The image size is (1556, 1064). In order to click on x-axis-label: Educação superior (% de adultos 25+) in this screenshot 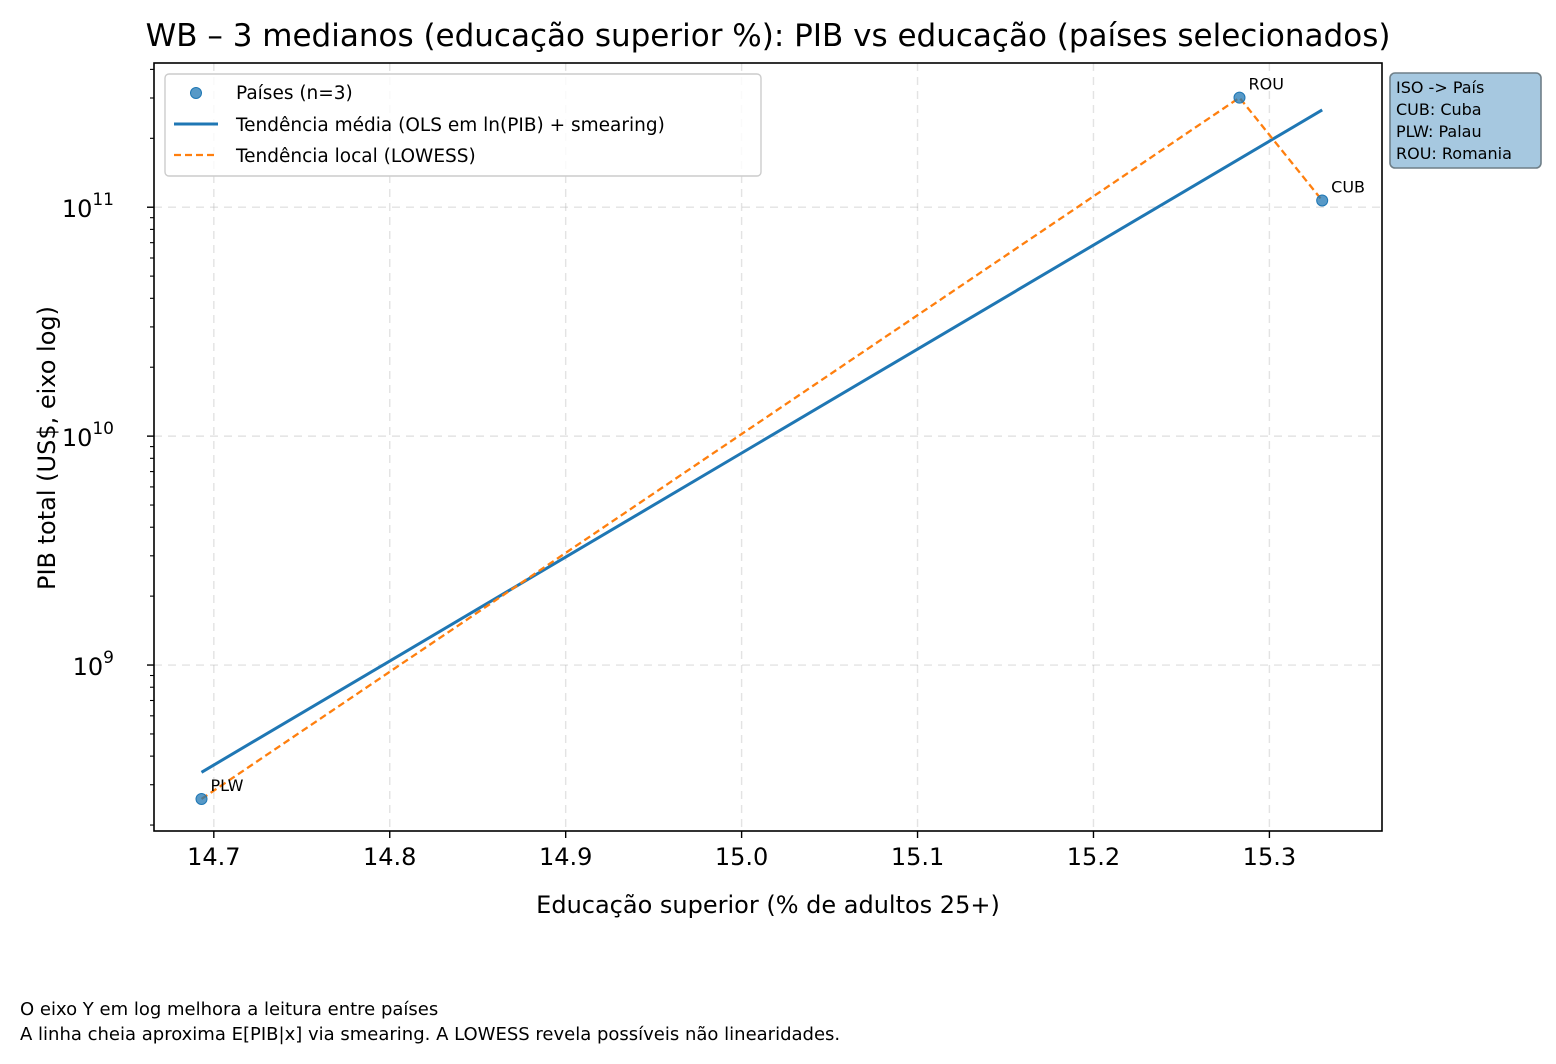, I will do `click(768, 905)`.